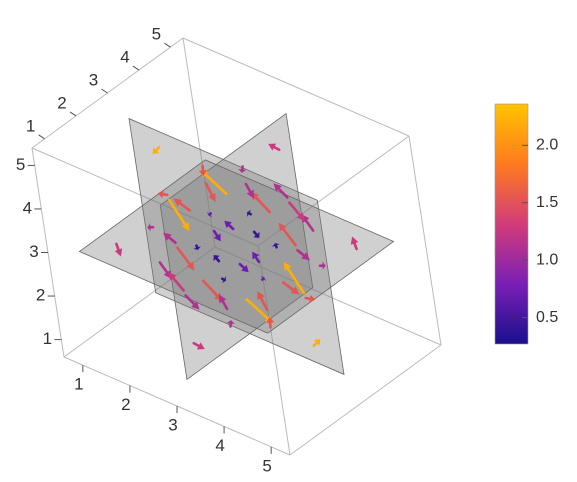  What do you see at coordinates (547, 317) in the screenshot?
I see `colorbar-tick-label: 0.5` at bounding box center [547, 317].